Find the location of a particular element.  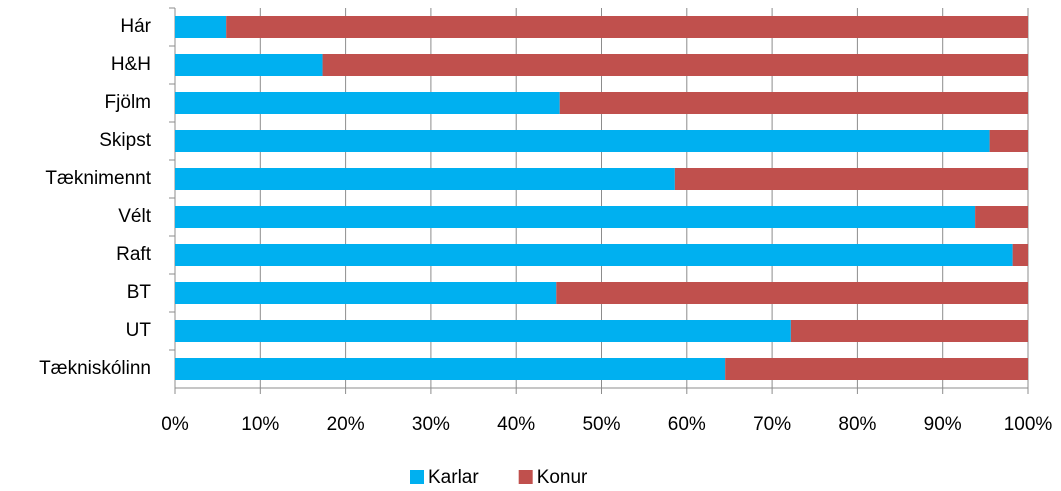

y-tick-label: Hár is located at coordinates (135, 26).